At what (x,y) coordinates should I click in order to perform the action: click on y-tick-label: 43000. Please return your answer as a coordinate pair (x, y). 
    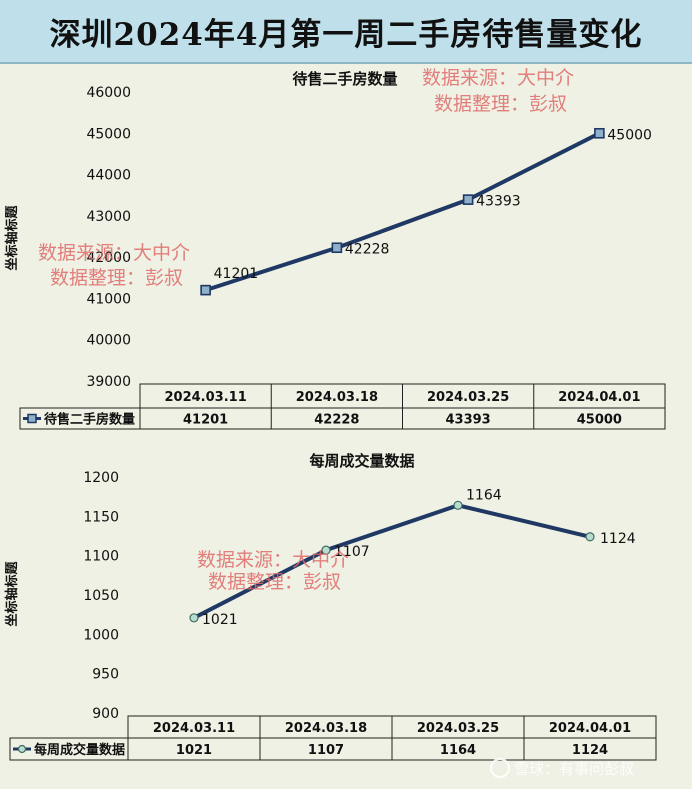
    Looking at the image, I should click on (108, 217).